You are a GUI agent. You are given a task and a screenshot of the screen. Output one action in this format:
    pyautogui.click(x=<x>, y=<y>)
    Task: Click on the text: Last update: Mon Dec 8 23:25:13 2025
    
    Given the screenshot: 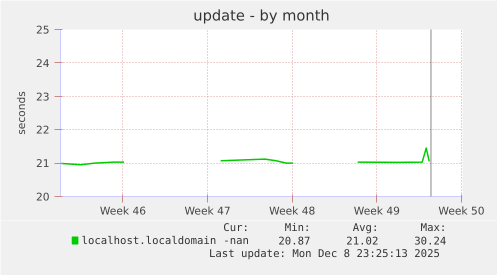 What is the action you would take?
    pyautogui.click(x=324, y=253)
    